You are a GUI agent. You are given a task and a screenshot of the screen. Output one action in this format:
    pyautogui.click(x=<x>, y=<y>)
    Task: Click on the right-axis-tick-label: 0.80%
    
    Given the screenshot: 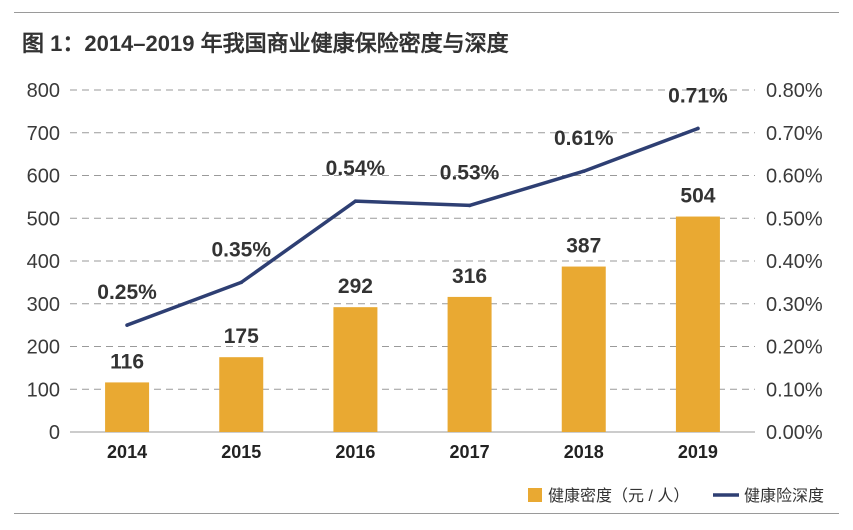 What is the action you would take?
    pyautogui.click(x=794, y=91)
    